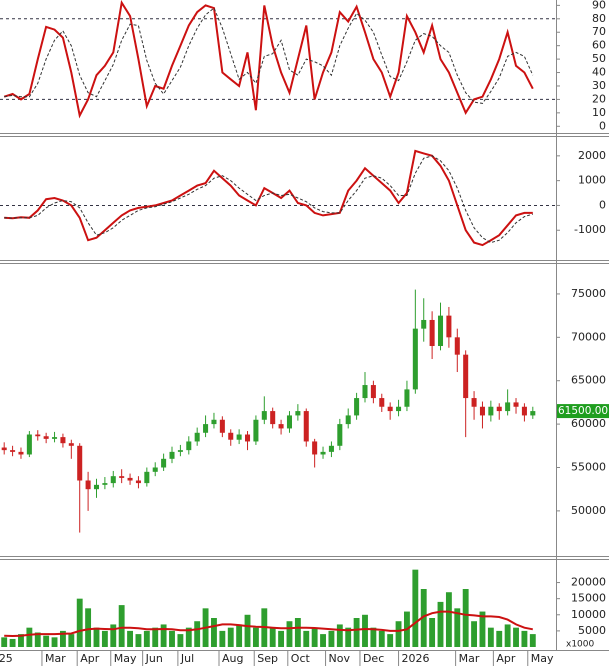 The height and width of the screenshot is (666, 609). What do you see at coordinates (599, 18) in the screenshot?
I see `y-tick-label: 80` at bounding box center [599, 18].